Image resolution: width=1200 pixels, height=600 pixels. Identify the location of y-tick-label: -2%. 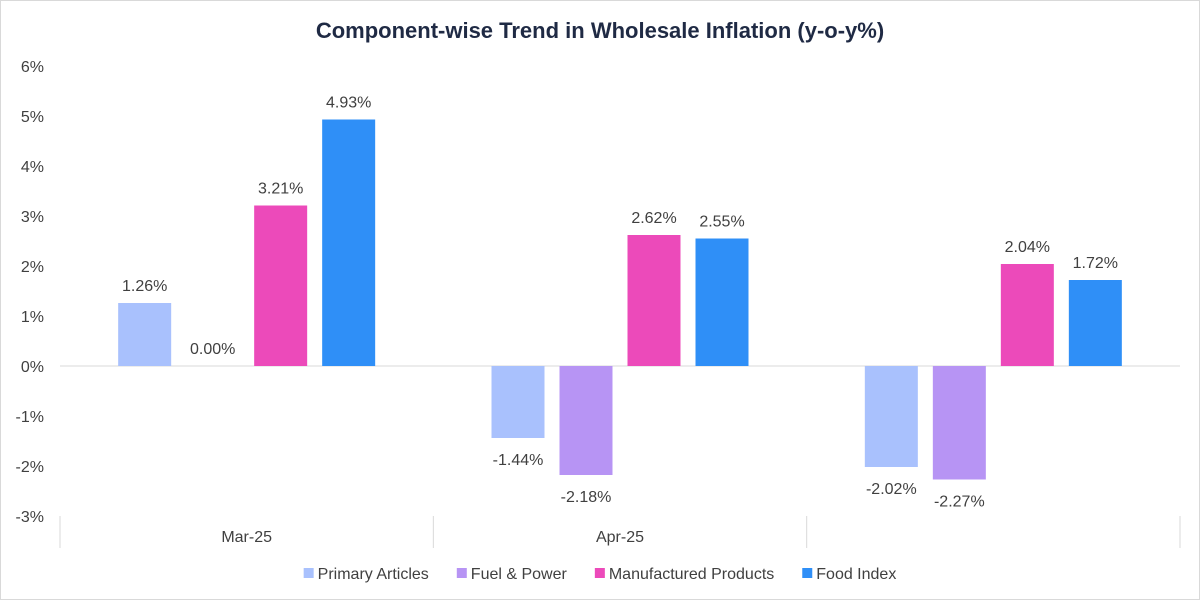
(30, 467).